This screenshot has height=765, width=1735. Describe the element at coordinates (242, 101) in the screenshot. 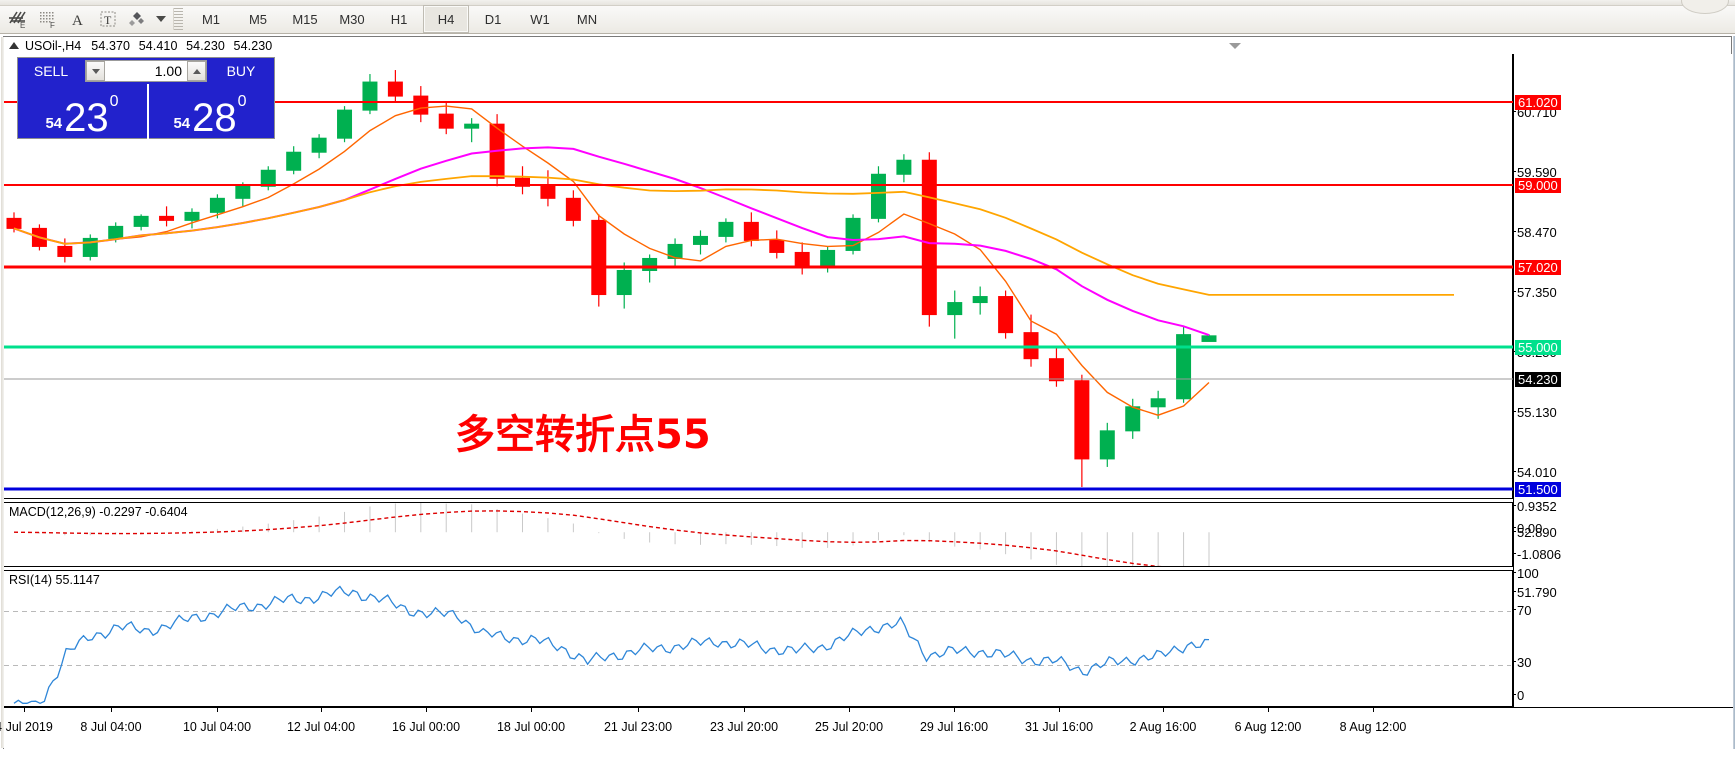

I see `buy-price-fraction: 0` at that location.